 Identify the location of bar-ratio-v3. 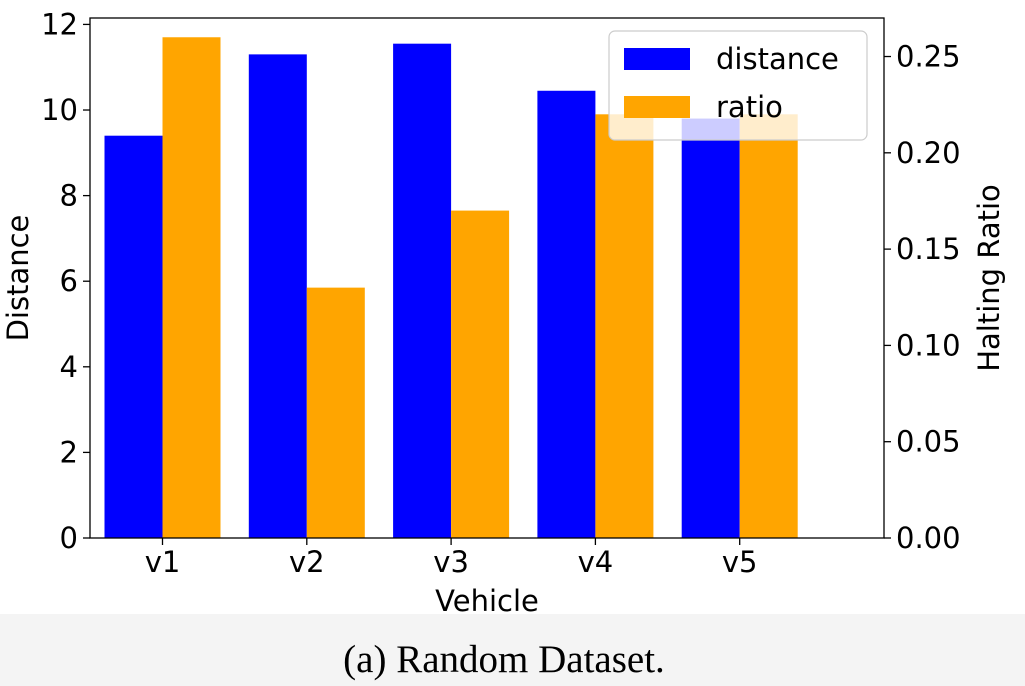
(480, 374).